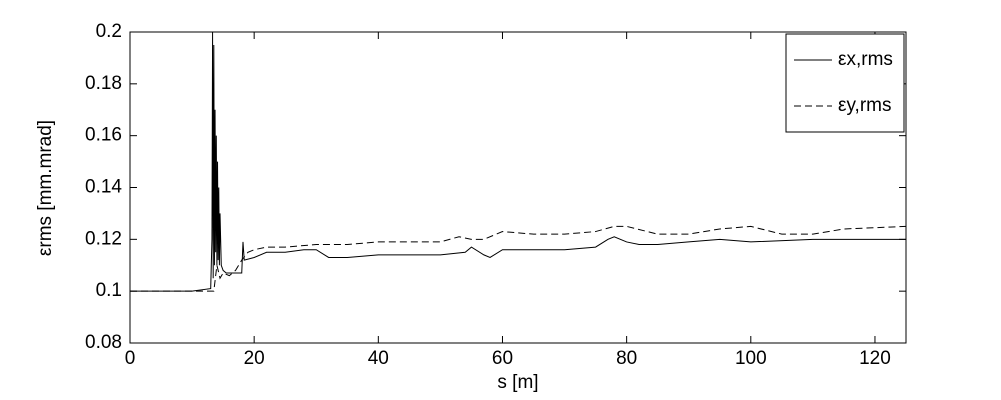  What do you see at coordinates (103, 135) in the screenshot?
I see `y-tick-label: 0.16` at bounding box center [103, 135].